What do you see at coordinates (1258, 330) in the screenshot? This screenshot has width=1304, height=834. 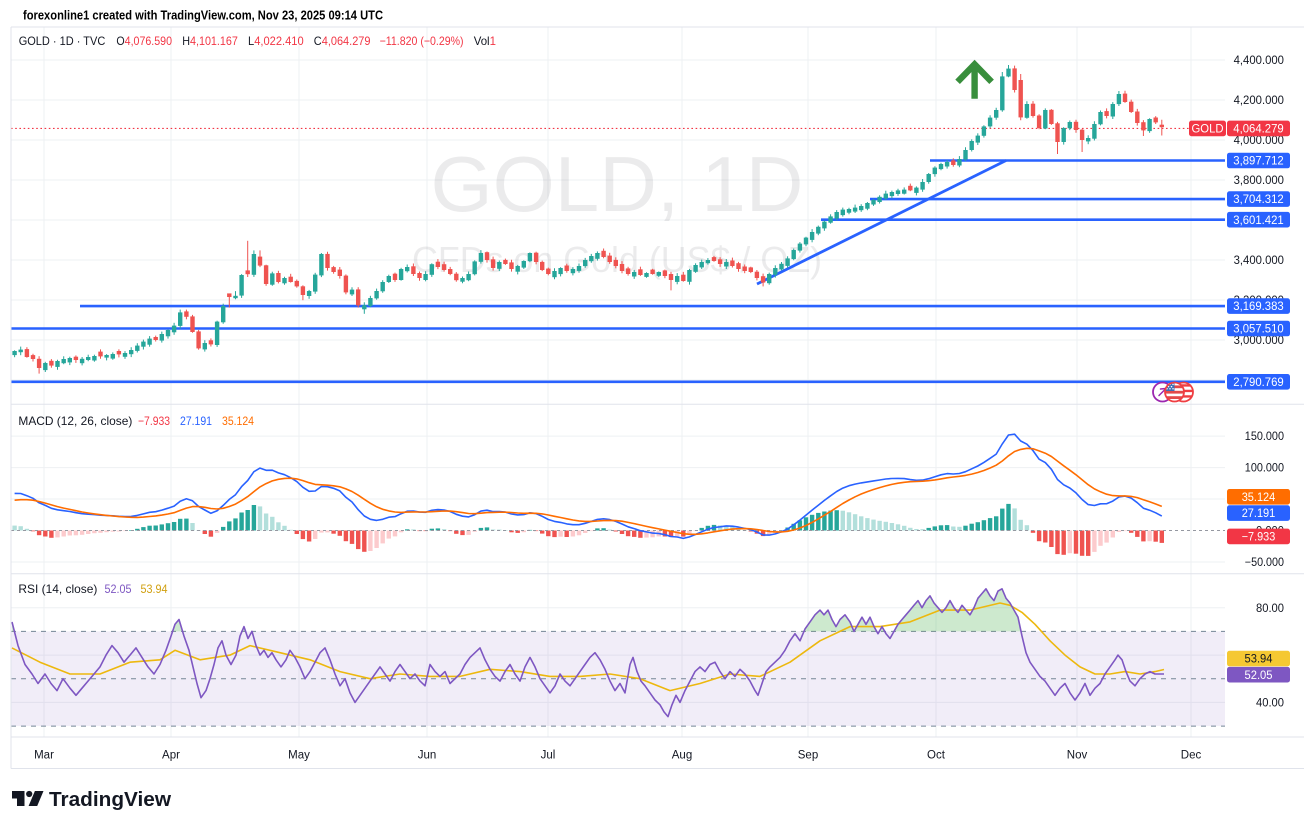 I see `svg-text: 3,057.510` at bounding box center [1258, 330].